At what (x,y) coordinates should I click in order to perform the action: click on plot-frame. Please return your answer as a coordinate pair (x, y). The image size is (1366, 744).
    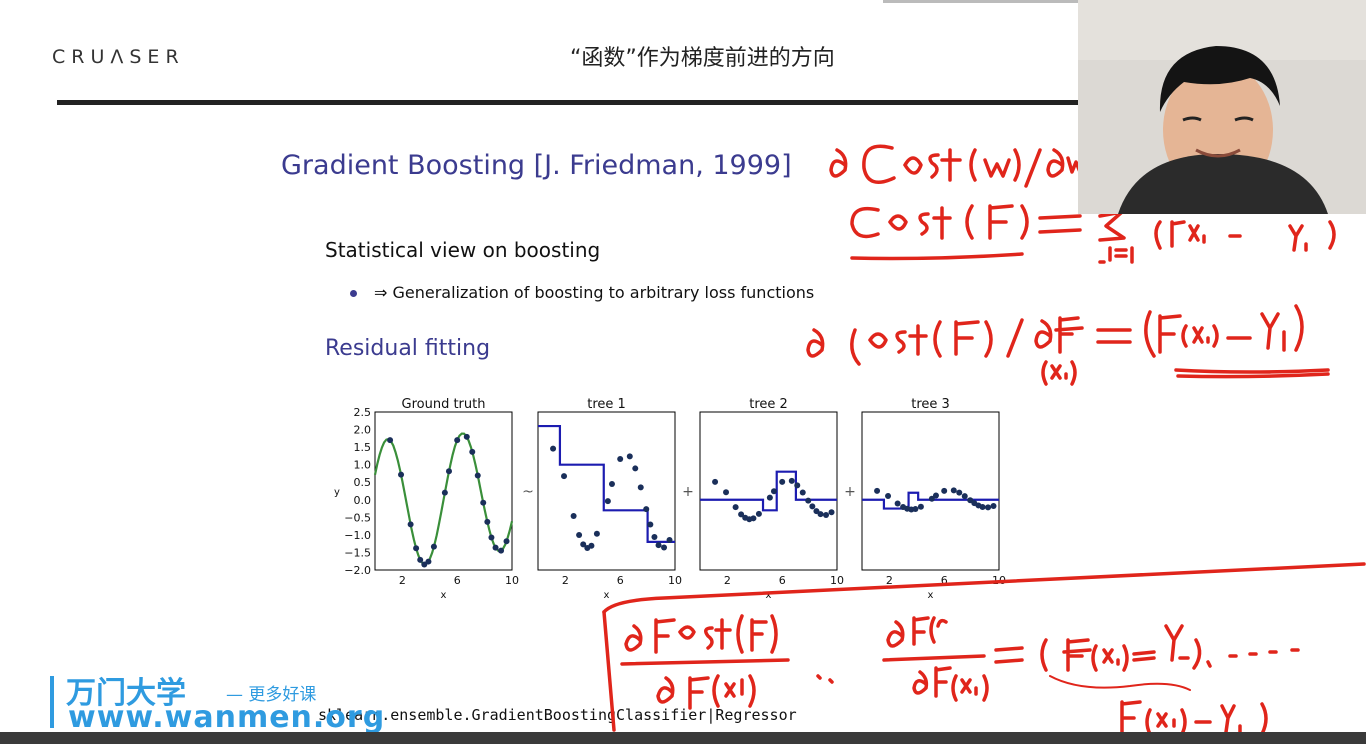
    Looking at the image, I should click on (768, 491).